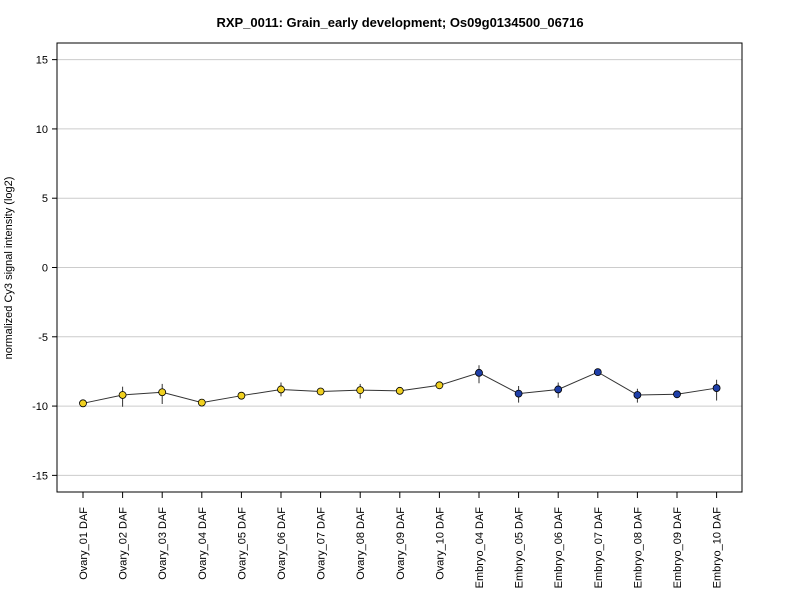 The image size is (800, 600). What do you see at coordinates (718, 548) in the screenshot?
I see `x-tick-label: Embryo_10 DAF` at bounding box center [718, 548].